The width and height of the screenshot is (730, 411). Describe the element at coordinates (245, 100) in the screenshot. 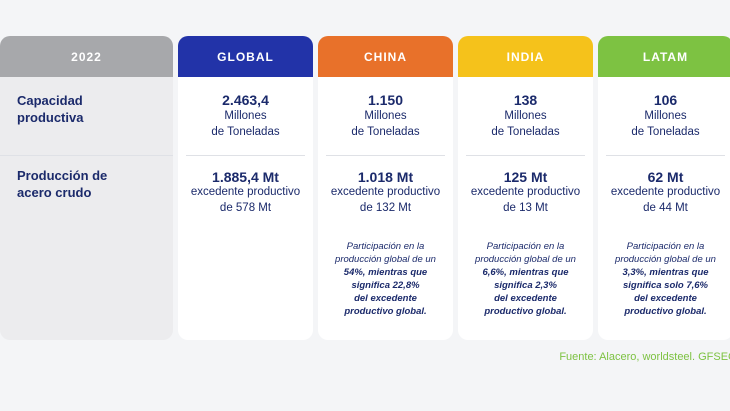

I see `capacity-value: 2.463,4` at that location.